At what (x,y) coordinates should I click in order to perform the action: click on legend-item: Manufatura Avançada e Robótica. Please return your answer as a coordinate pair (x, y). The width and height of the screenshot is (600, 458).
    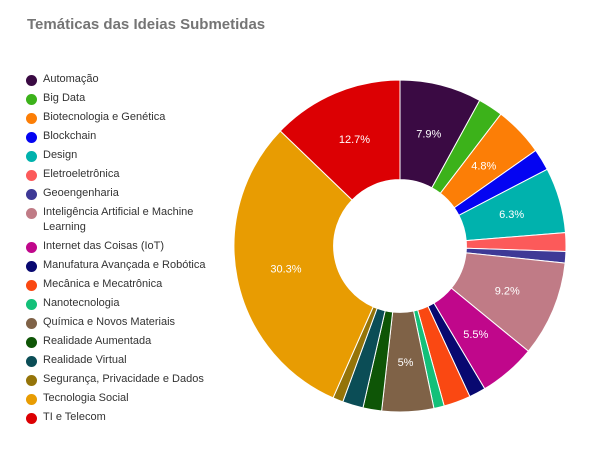
    Looking at the image, I should click on (126, 265).